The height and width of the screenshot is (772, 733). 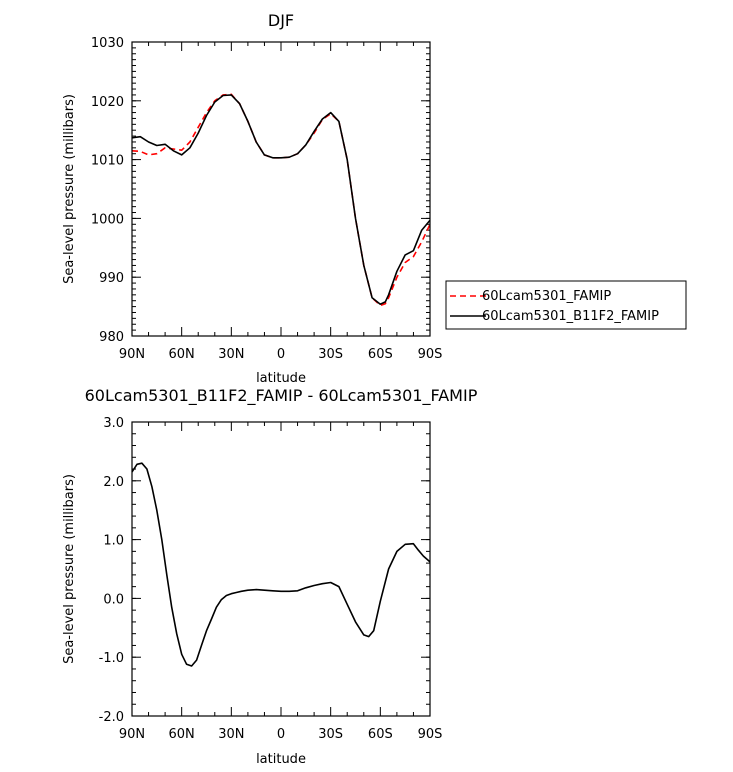 What do you see at coordinates (107, 219) in the screenshot?
I see `y-tick-label: 1000` at bounding box center [107, 219].